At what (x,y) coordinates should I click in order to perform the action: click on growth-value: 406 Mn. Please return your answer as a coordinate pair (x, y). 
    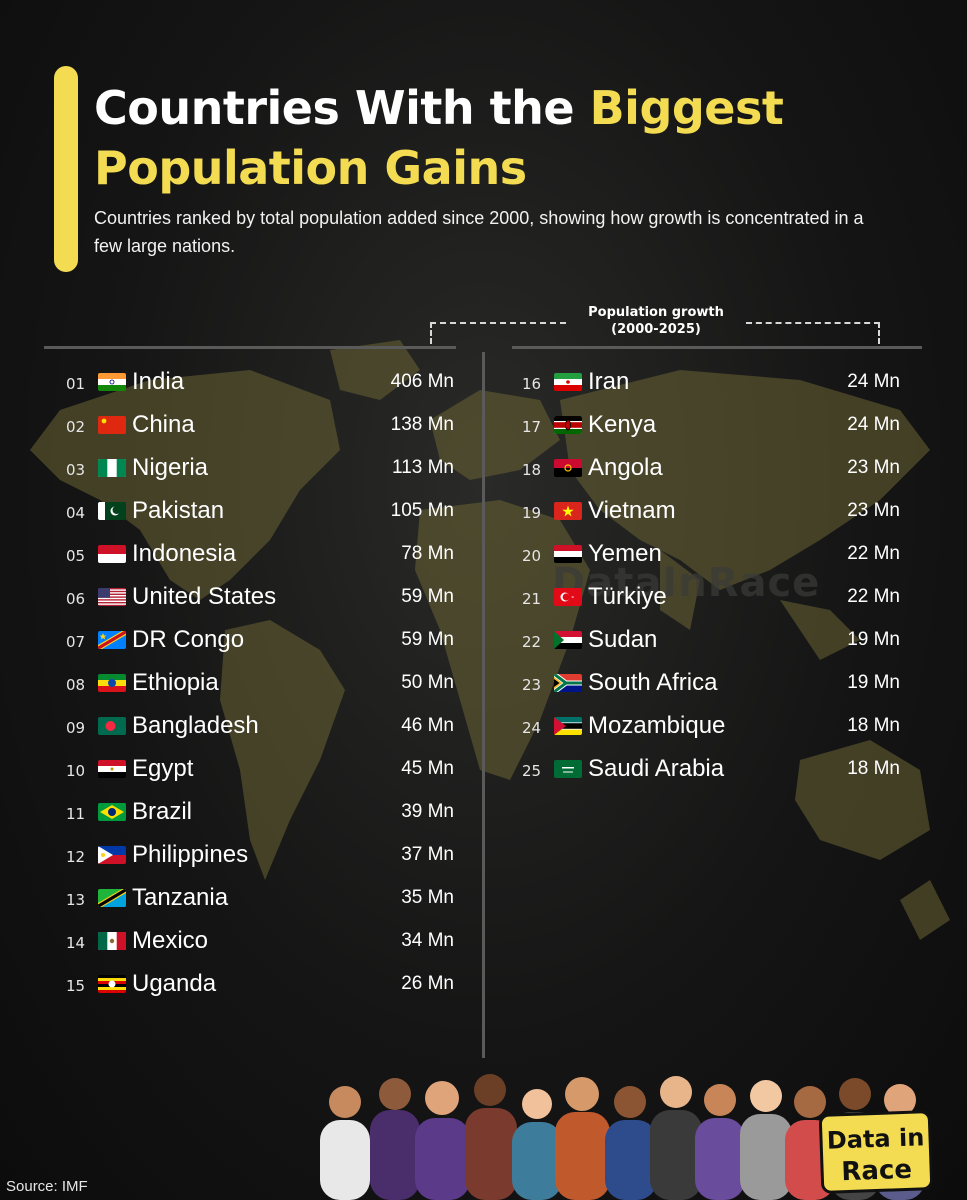
    Looking at the image, I should click on (422, 381).